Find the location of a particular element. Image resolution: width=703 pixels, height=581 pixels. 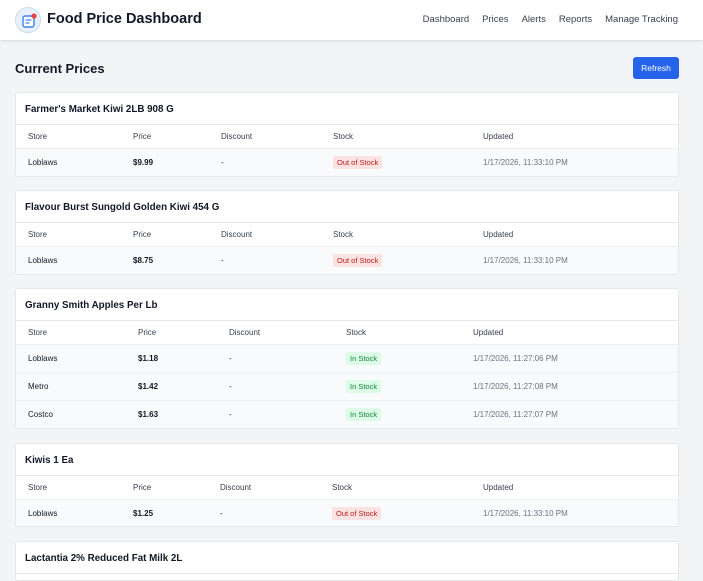

price-cell: $1.63 is located at coordinates (148, 414).